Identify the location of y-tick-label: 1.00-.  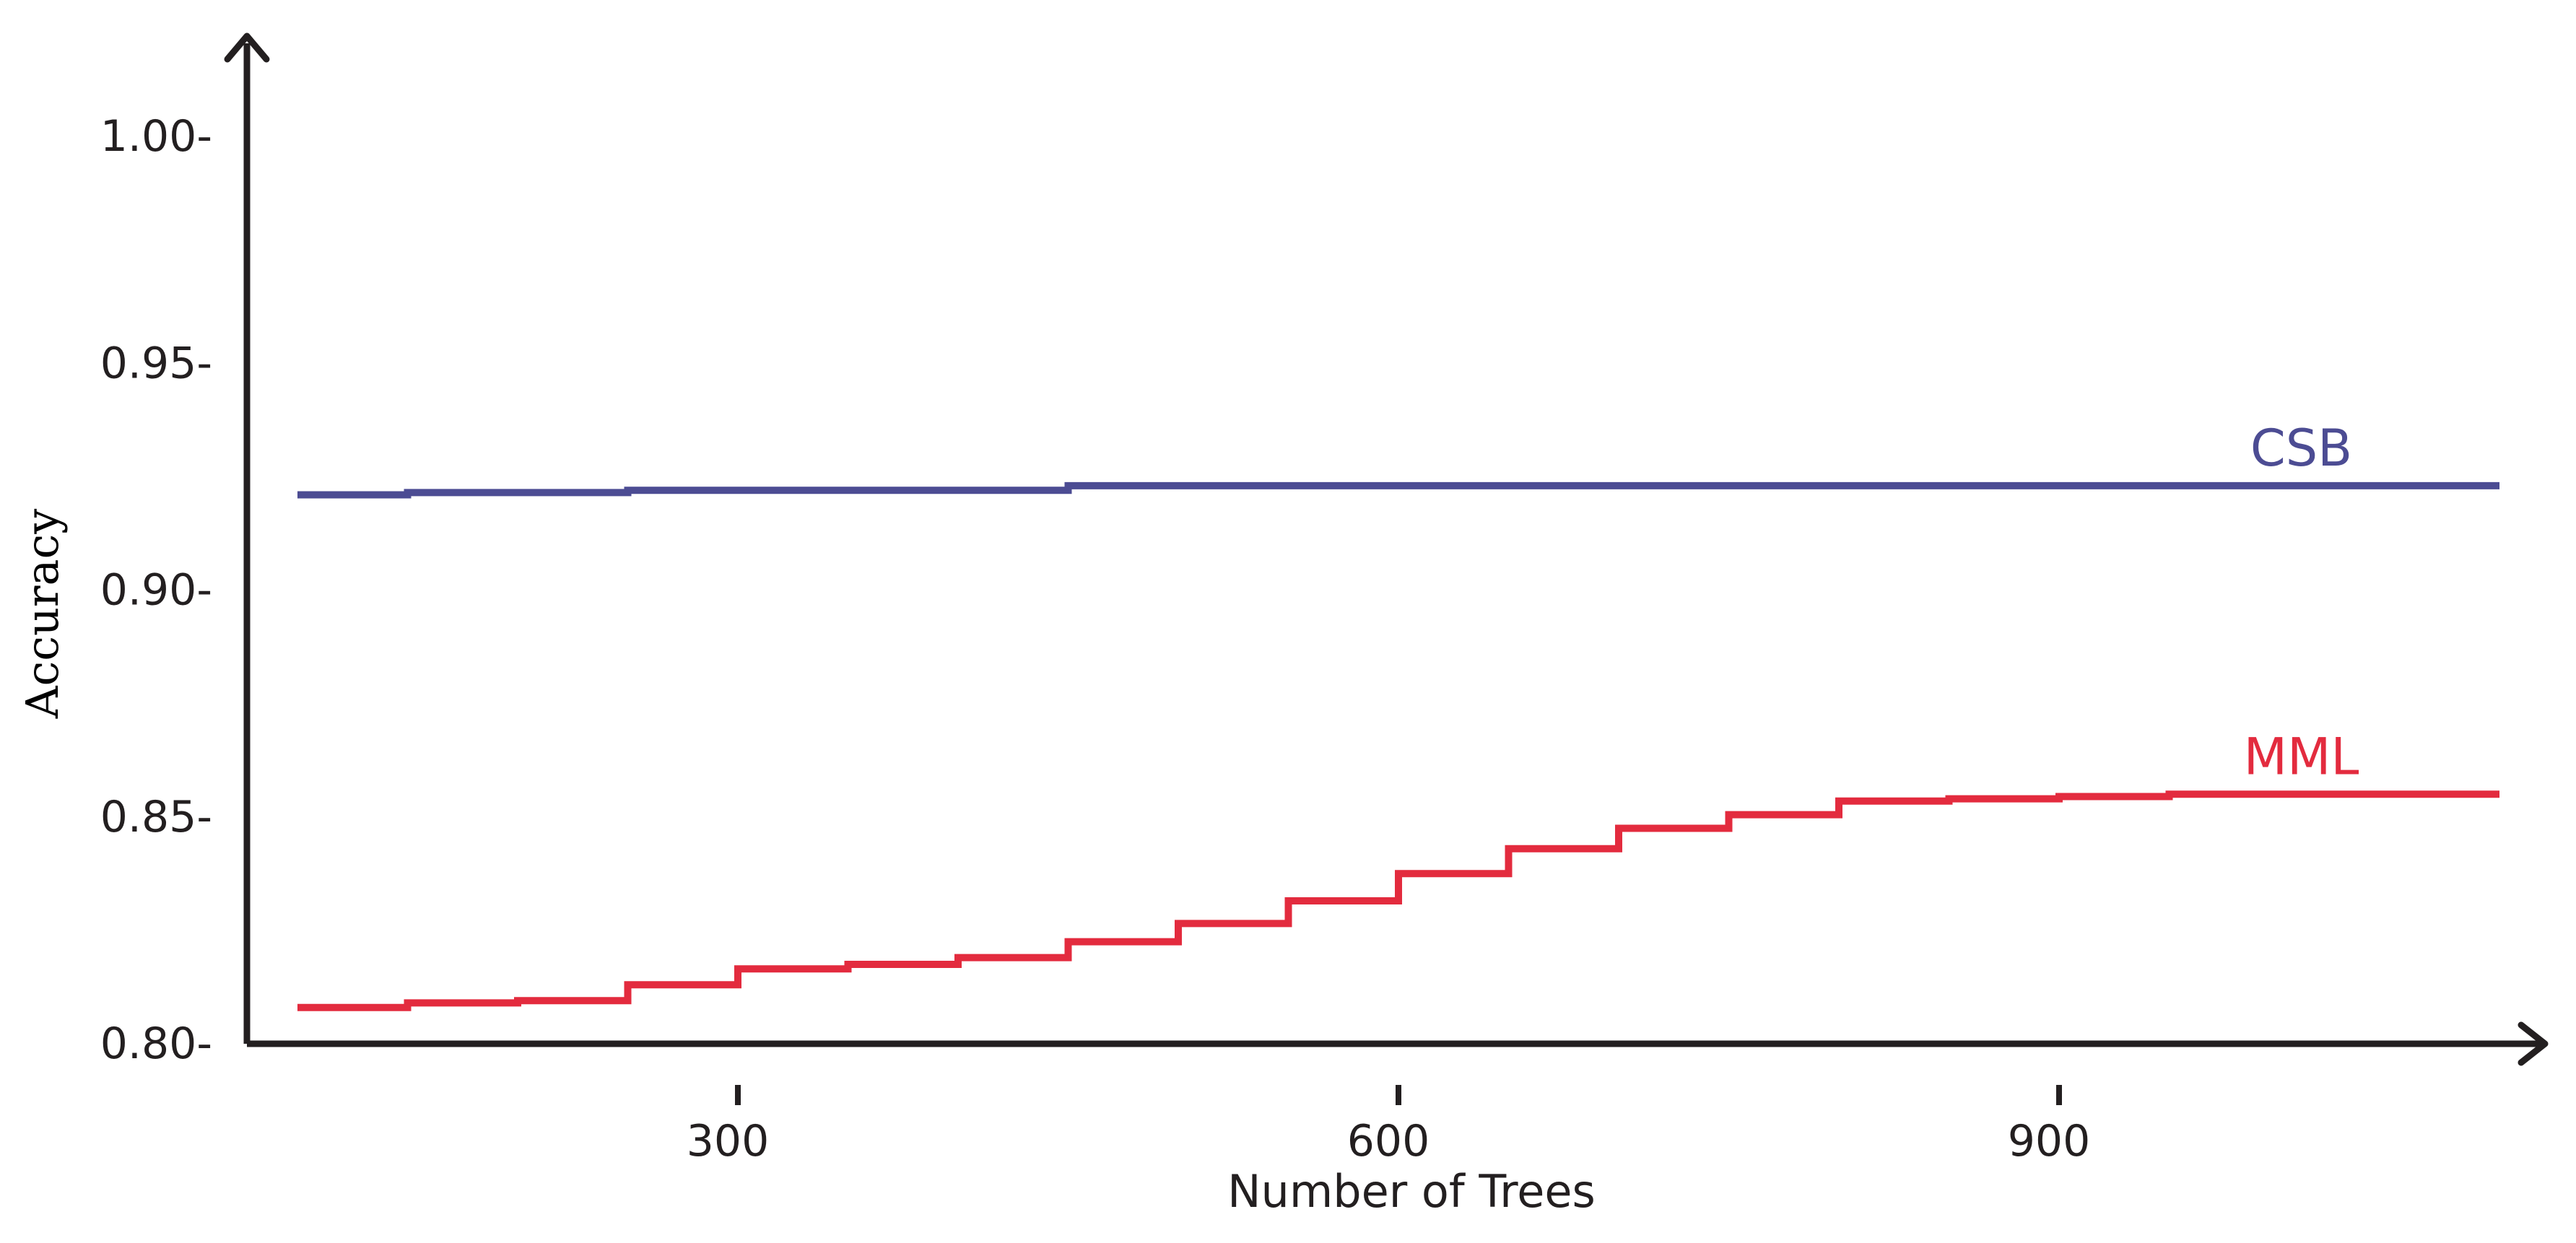
(156, 136).